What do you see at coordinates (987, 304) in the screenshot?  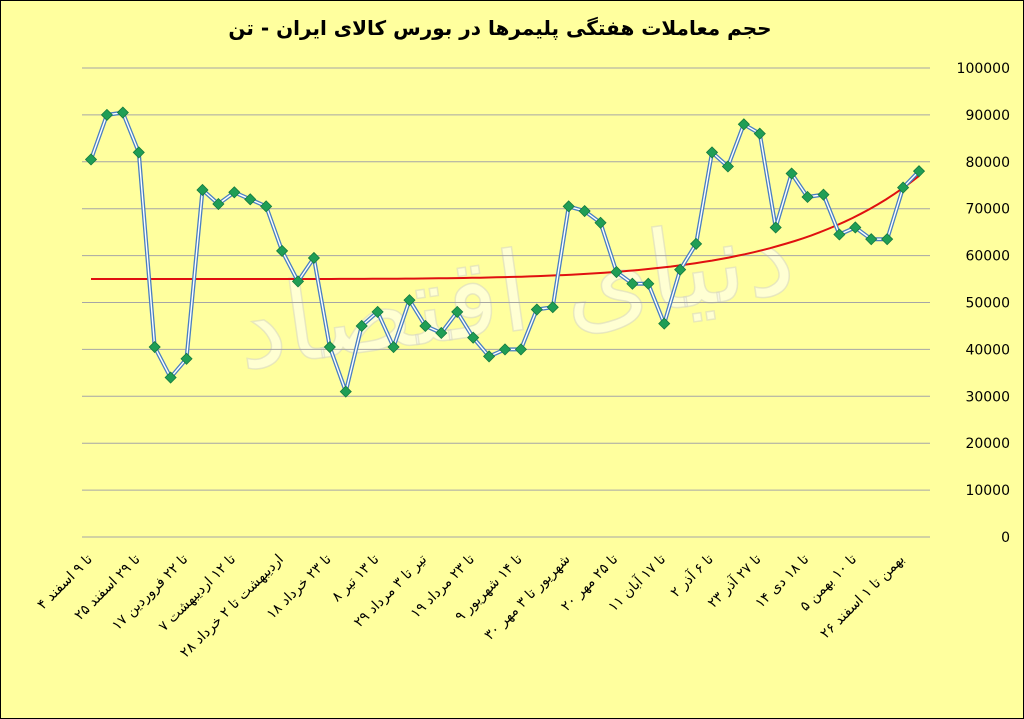 I see `y-tick-label: 50000` at bounding box center [987, 304].